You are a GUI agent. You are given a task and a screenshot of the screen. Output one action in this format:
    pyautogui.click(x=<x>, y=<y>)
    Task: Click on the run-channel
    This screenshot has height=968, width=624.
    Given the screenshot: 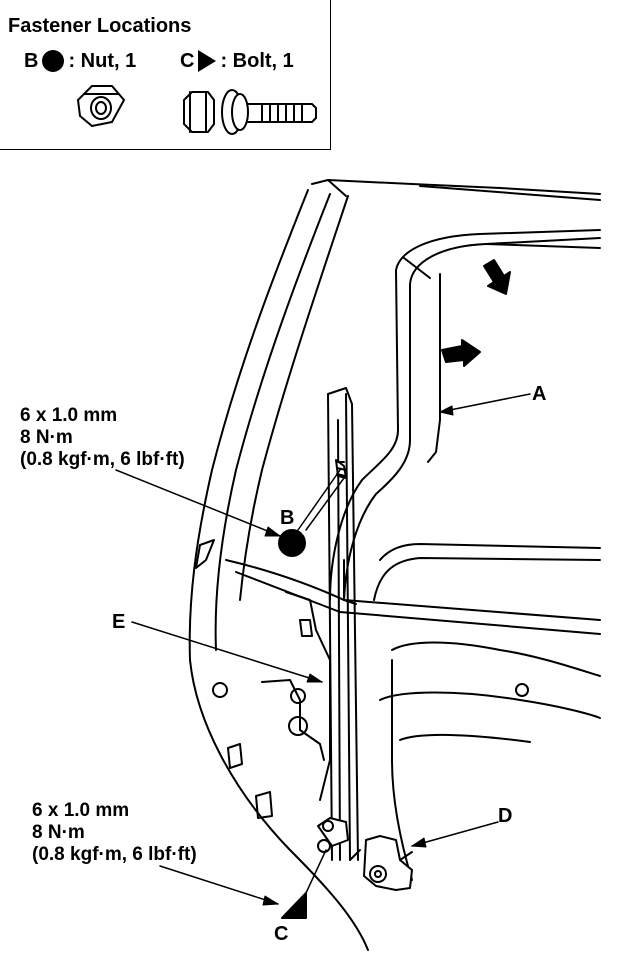 What is the action you would take?
    pyautogui.click(x=344, y=624)
    